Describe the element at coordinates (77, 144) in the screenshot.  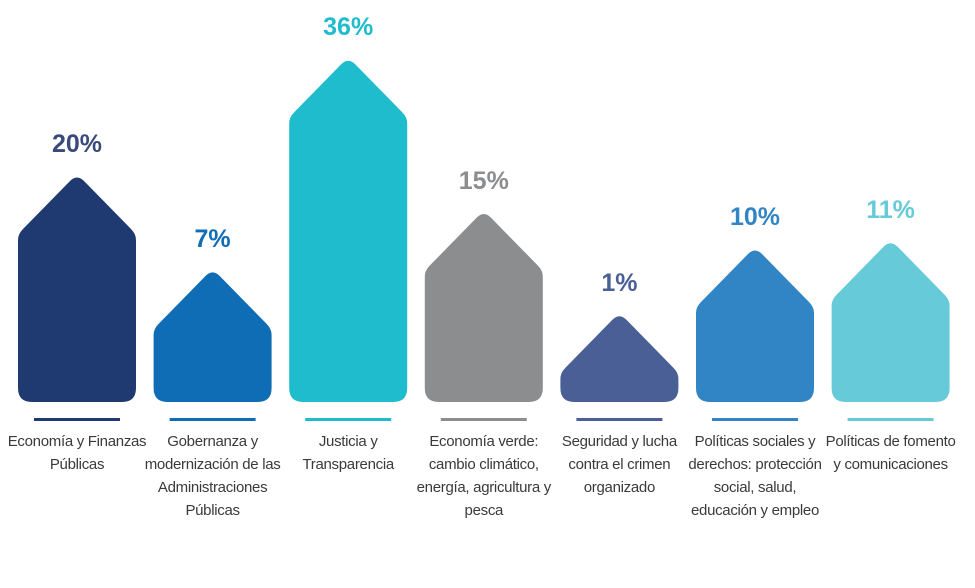
I see `value-label: 20%` at that location.